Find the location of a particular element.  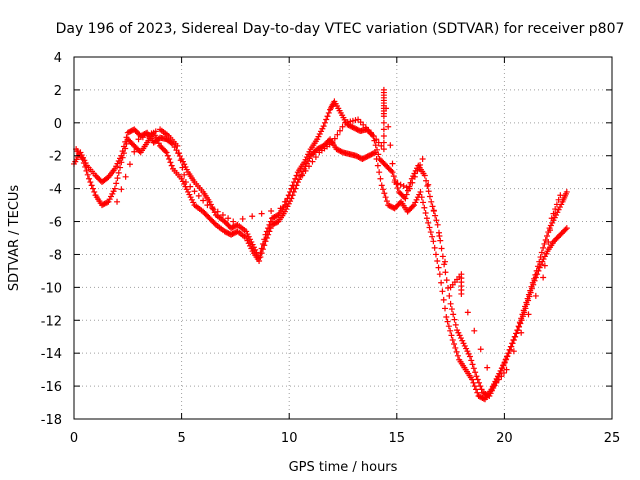

y-tick-label: -8 is located at coordinates (55, 255).